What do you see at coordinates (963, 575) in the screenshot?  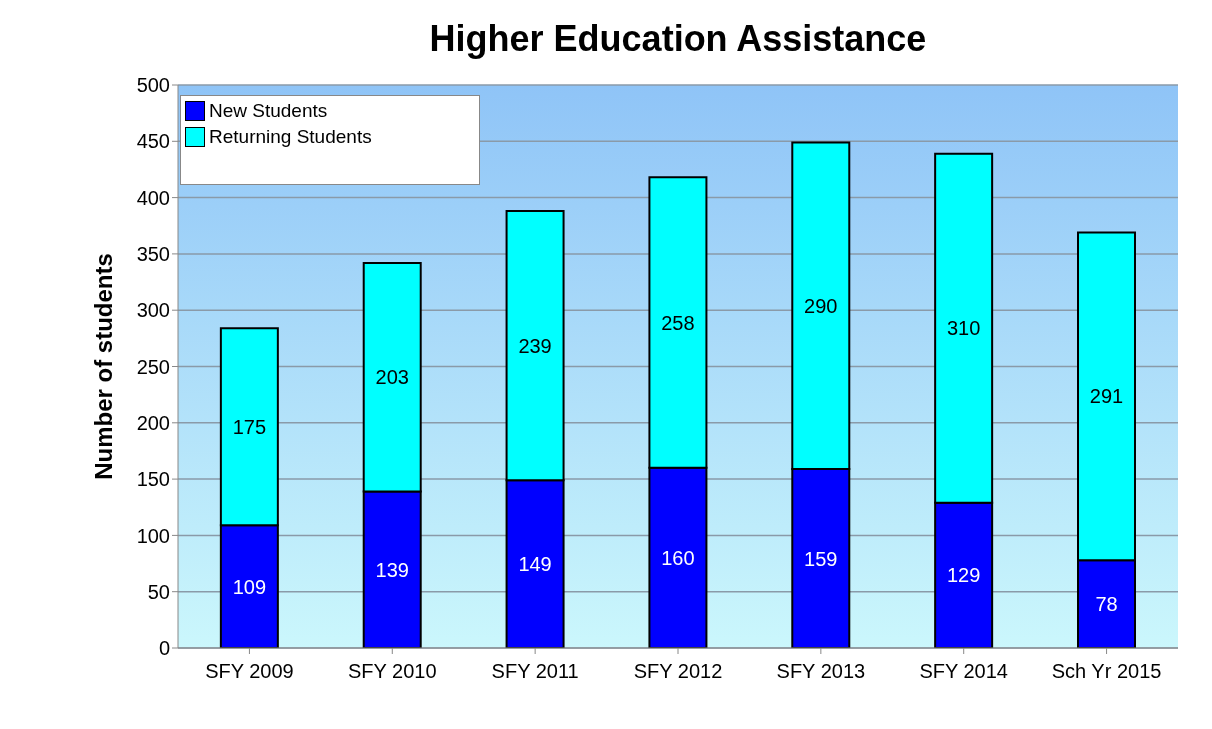 I see `data-label: 129` at bounding box center [963, 575].